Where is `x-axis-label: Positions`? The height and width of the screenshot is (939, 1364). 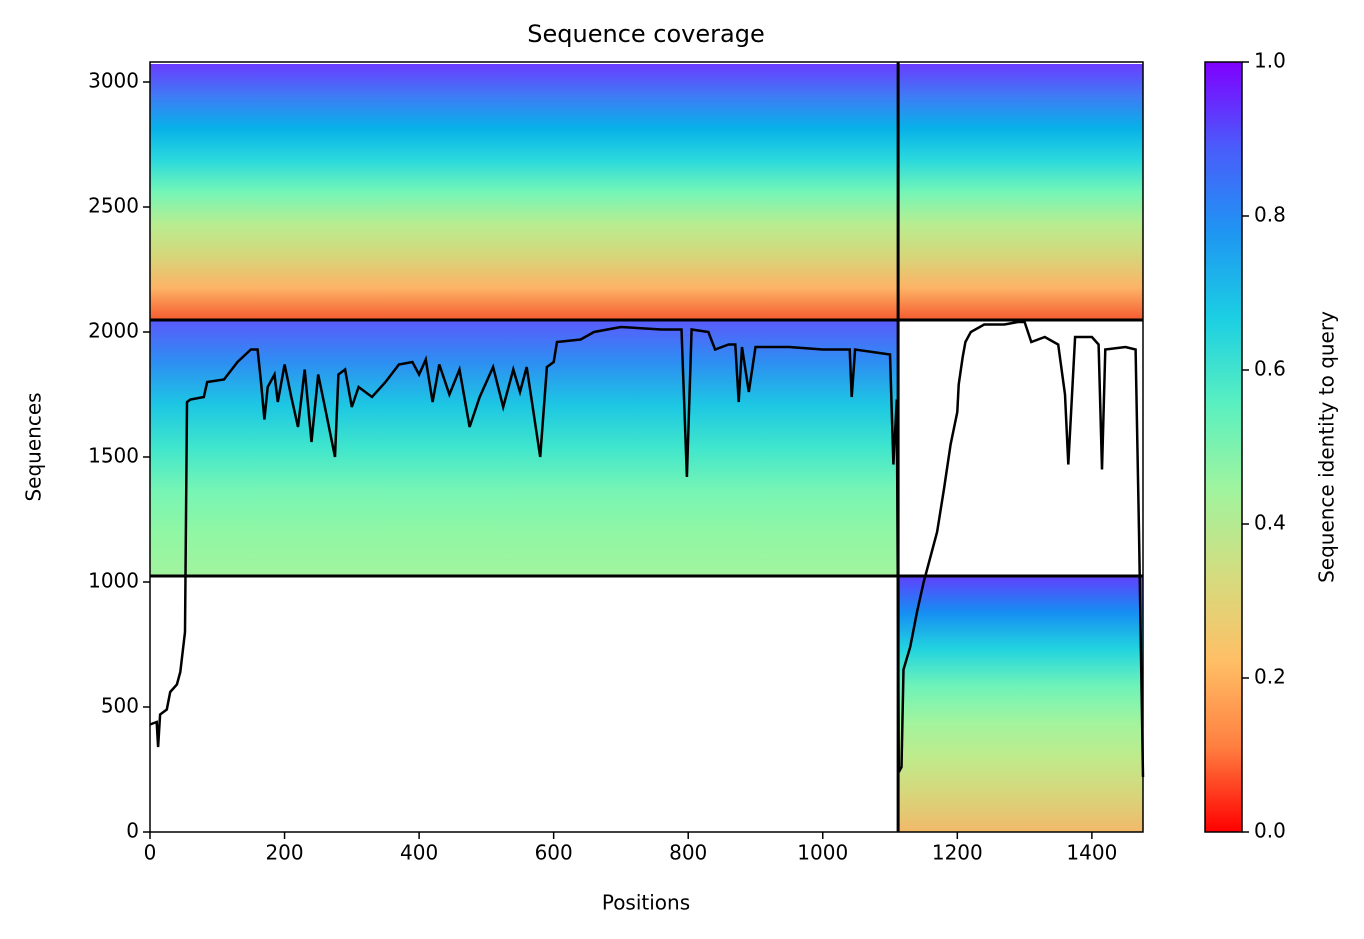 x-axis-label: Positions is located at coordinates (646, 903).